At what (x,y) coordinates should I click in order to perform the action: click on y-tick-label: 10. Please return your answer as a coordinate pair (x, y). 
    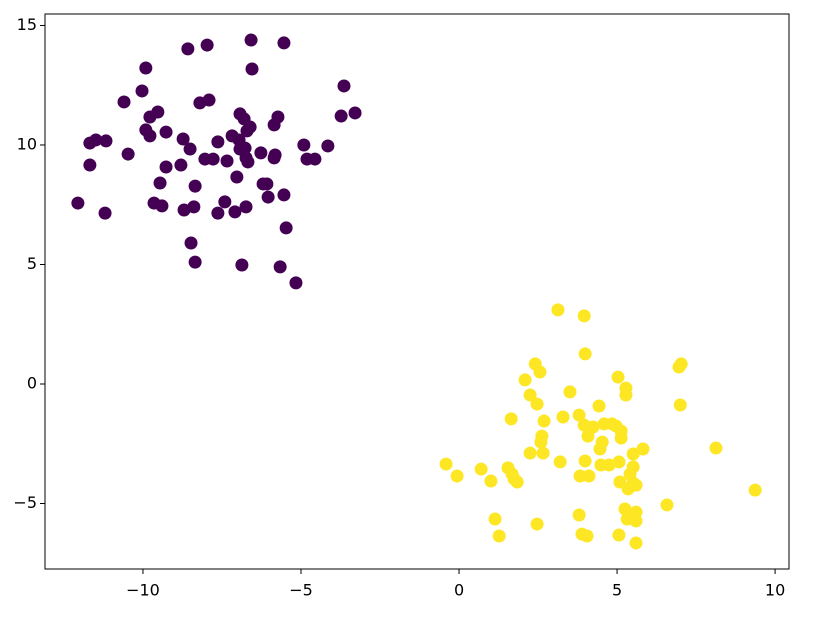
    Looking at the image, I should click on (27, 143).